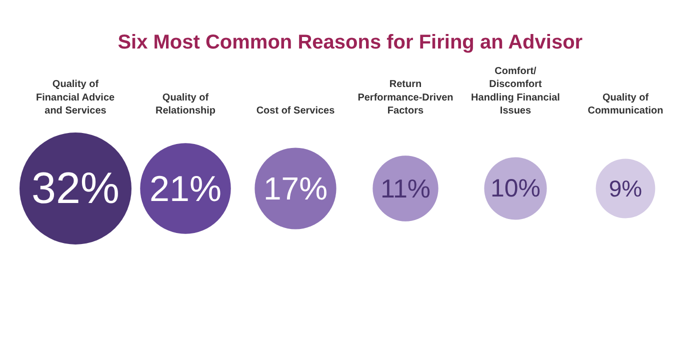 The width and height of the screenshot is (700, 338). I want to click on category-label: Quality of Relationship, so click(186, 104).